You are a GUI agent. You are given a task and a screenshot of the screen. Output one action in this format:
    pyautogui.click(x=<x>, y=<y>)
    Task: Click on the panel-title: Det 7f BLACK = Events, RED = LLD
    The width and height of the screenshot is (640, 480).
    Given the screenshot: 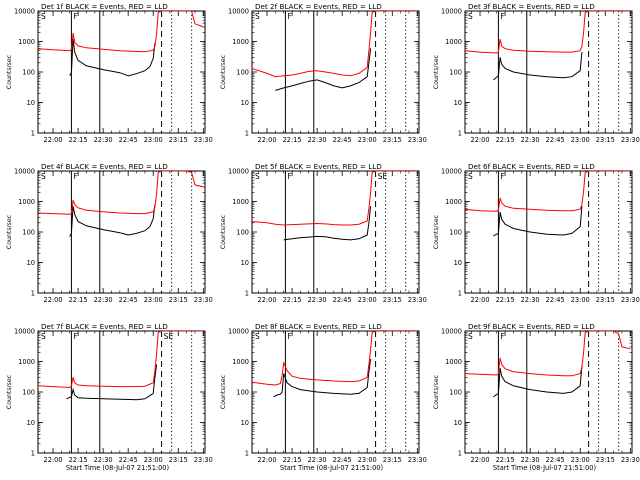 What is the action you would take?
    pyautogui.click(x=104, y=326)
    